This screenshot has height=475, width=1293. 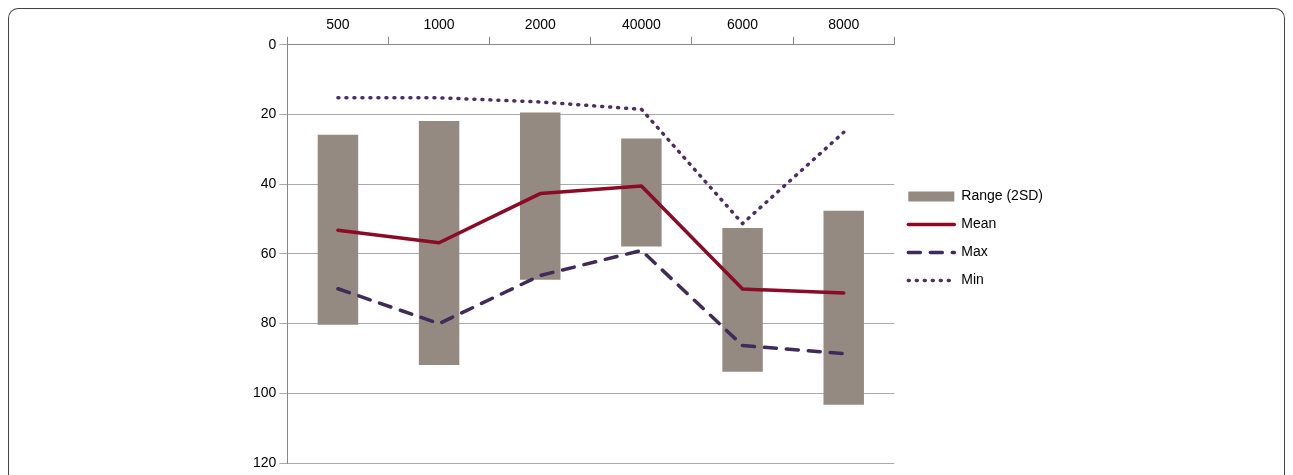 What do you see at coordinates (641, 24) in the screenshot?
I see `x-tick-label: 40000` at bounding box center [641, 24].